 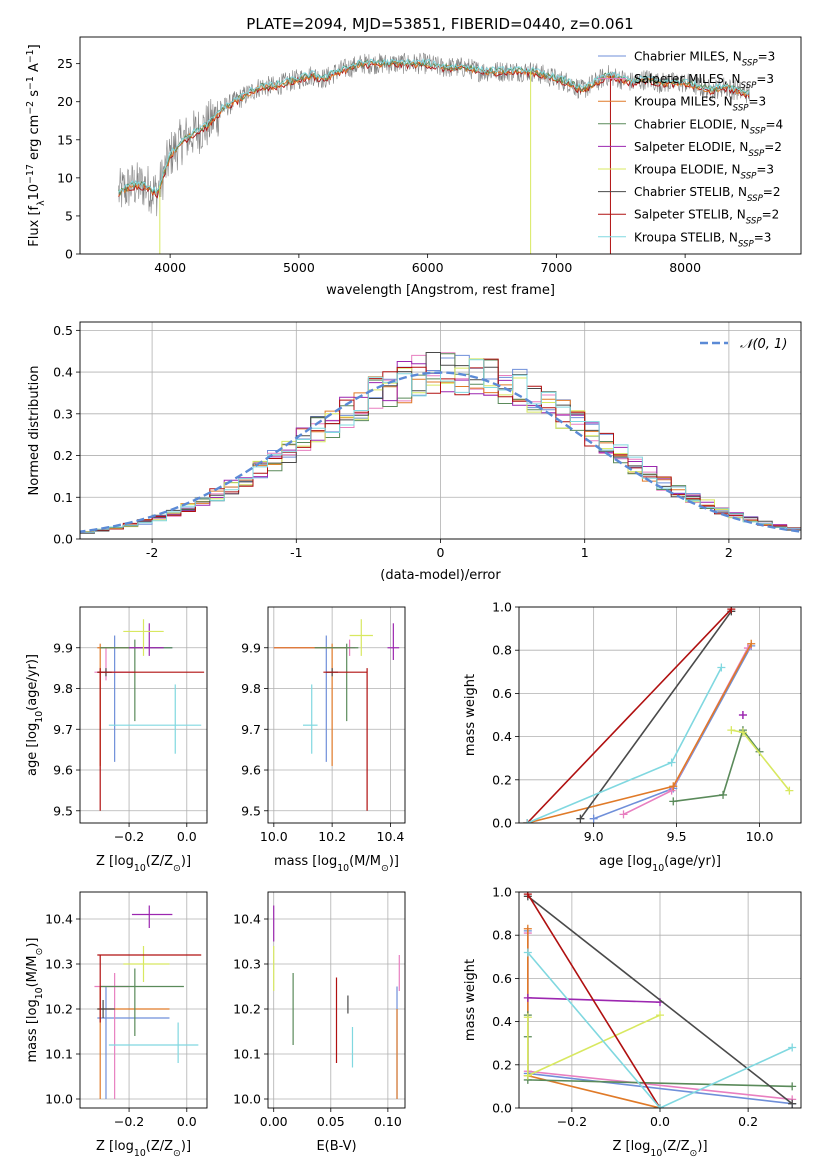 I want to click on legend-text: Chabrier STELIB, N, so click(x=690, y=192).